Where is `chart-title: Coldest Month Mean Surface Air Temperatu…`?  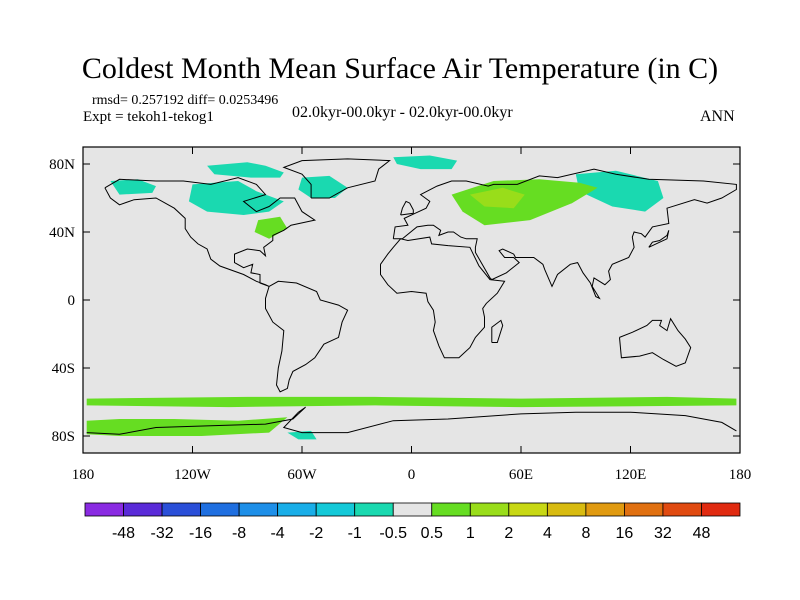
chart-title: Coldest Month Mean Surface Air Temperatu… is located at coordinates (400, 68).